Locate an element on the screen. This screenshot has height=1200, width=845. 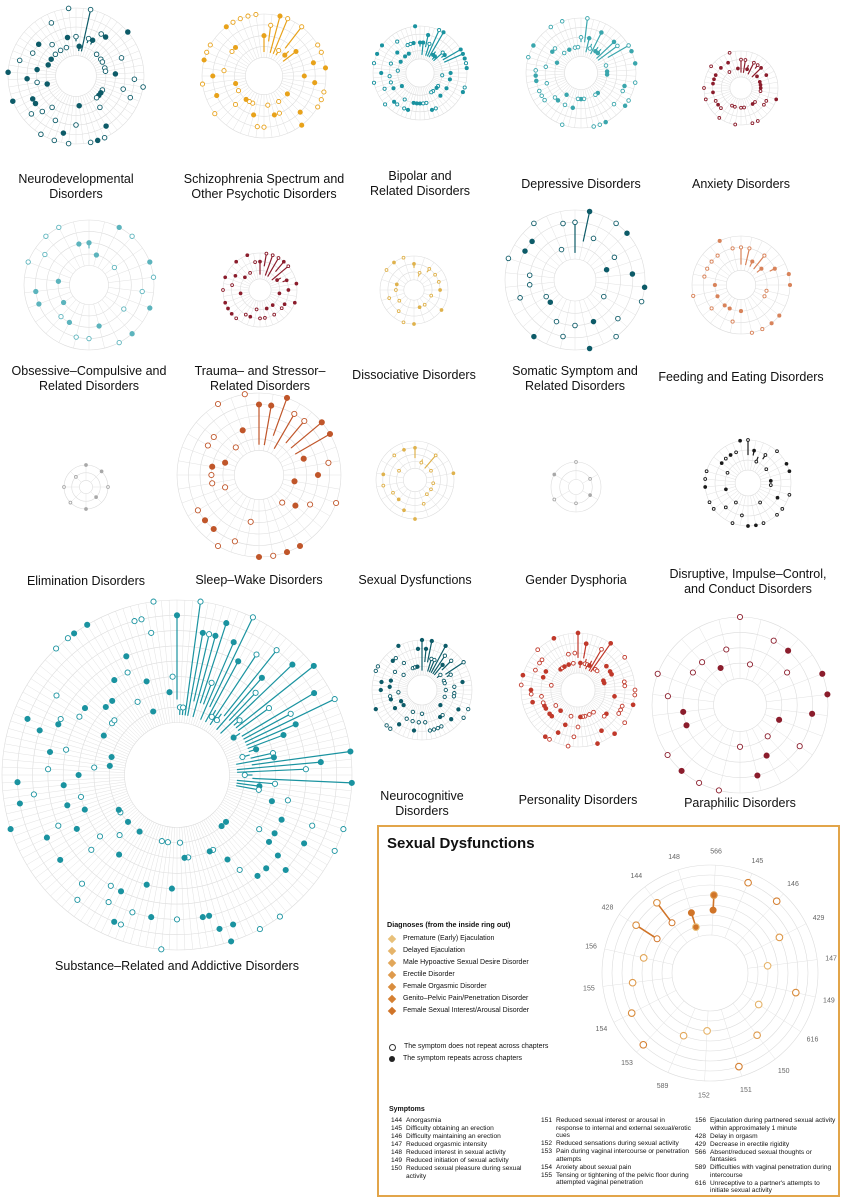
detail-symptom-stem is located at coordinates (664, 913).